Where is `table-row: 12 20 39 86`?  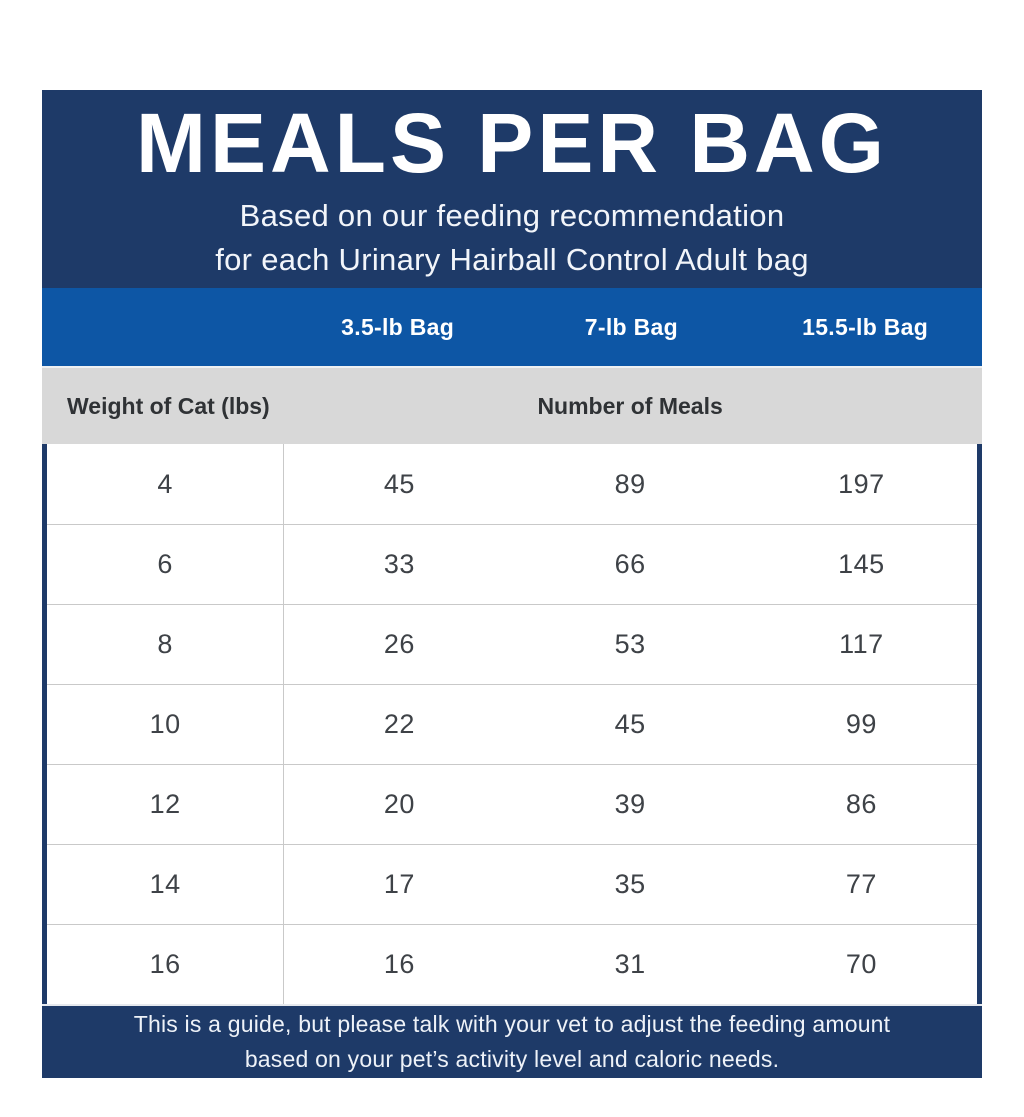
table-row: 12 20 39 86 is located at coordinates (512, 804).